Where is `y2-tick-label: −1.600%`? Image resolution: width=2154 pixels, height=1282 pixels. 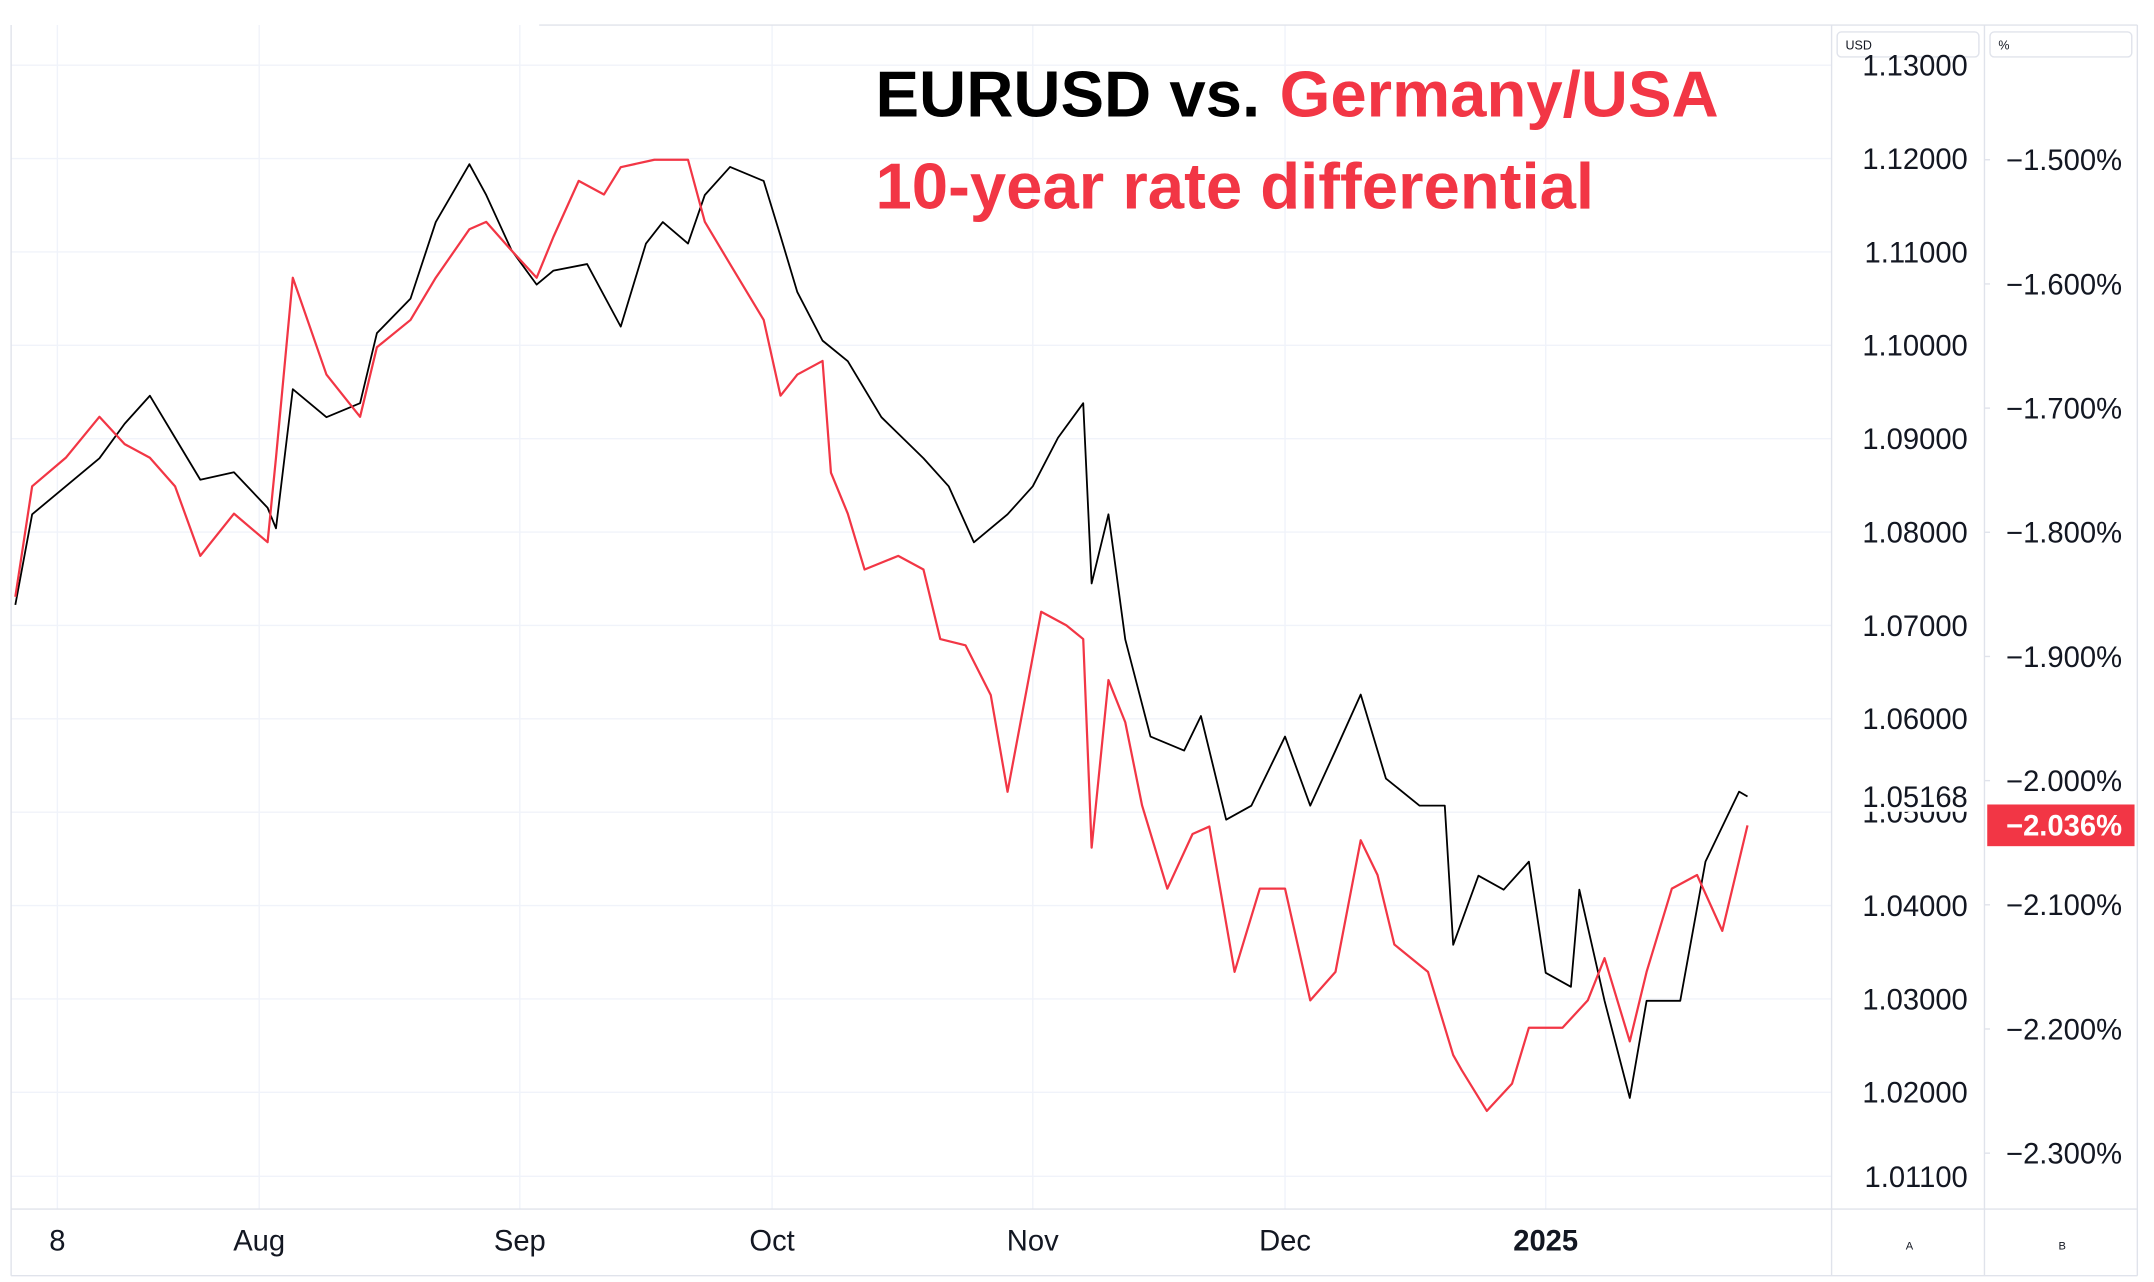 y2-tick-label: −1.600% is located at coordinates (2064, 285).